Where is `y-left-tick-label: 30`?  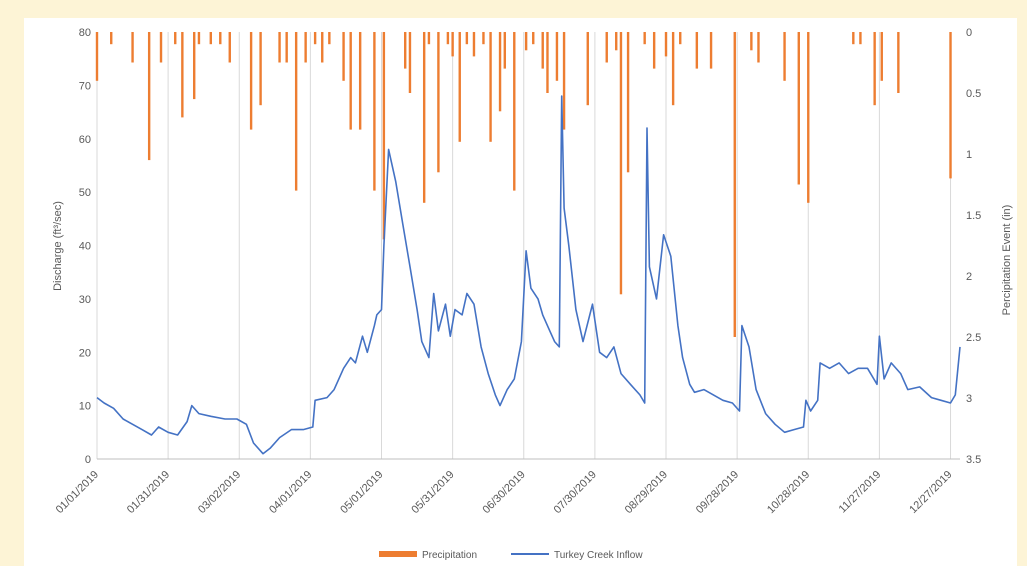 y-left-tick-label: 30 is located at coordinates (85, 300).